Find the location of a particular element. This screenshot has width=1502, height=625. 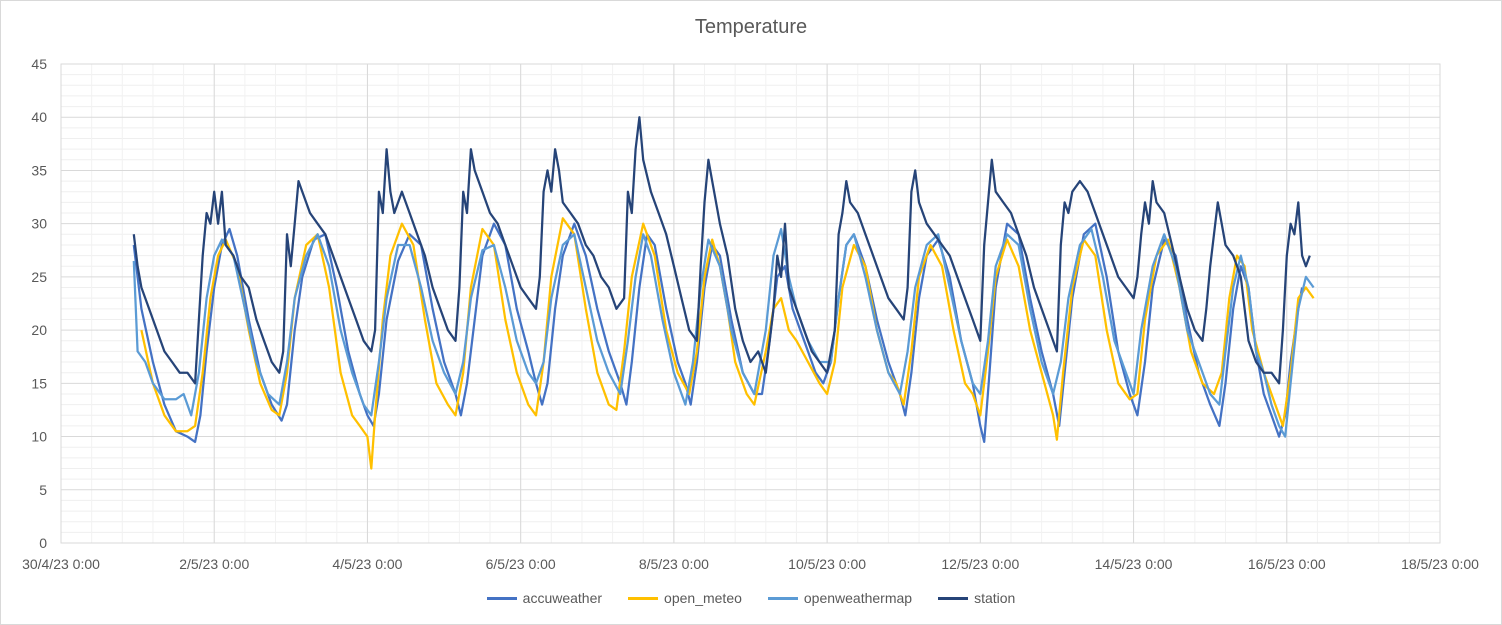

legend-item-accuweather: accuweather is located at coordinates (544, 598).